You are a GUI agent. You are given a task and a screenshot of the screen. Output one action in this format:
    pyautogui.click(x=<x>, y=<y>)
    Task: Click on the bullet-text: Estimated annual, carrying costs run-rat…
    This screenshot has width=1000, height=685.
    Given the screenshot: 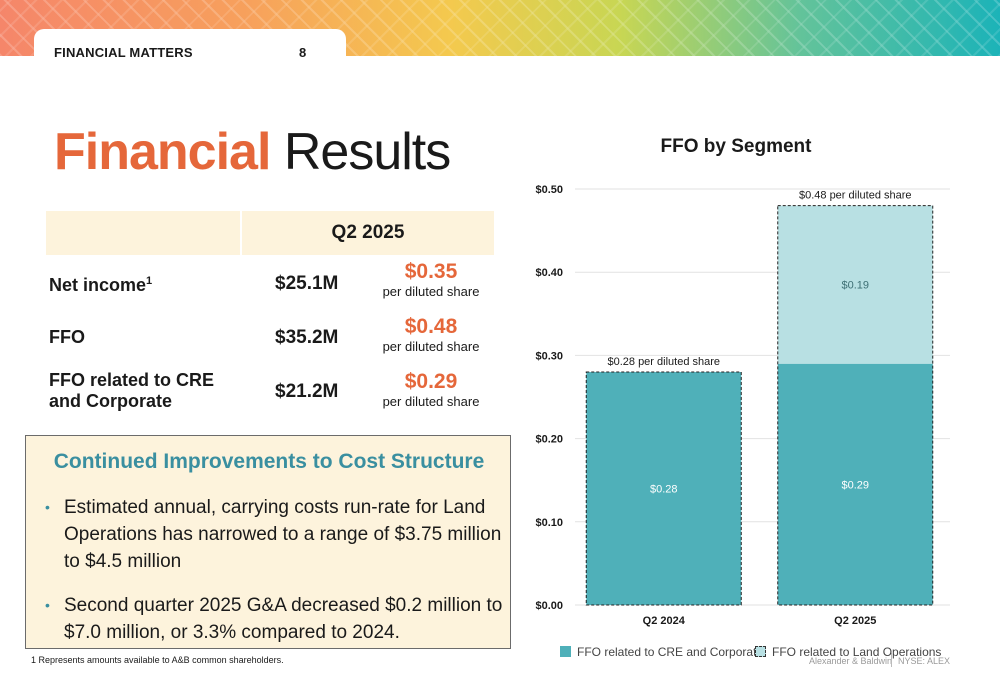 What is the action you would take?
    pyautogui.click(x=283, y=534)
    